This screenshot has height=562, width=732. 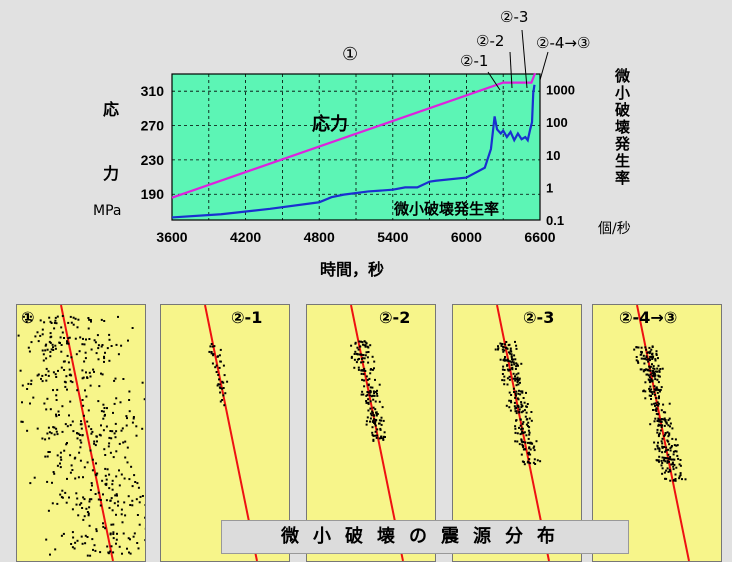 I want to click on panel-label: ②-1, so click(x=246, y=317).